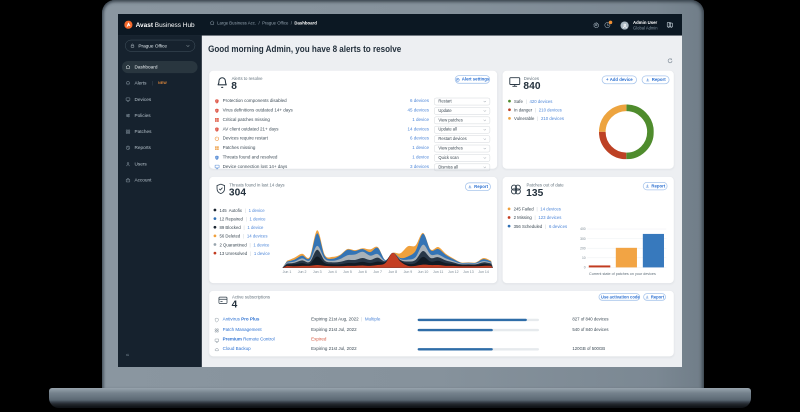 The width and height of the screenshot is (800, 412). I want to click on svg-text: Jun 13, so click(468, 272).